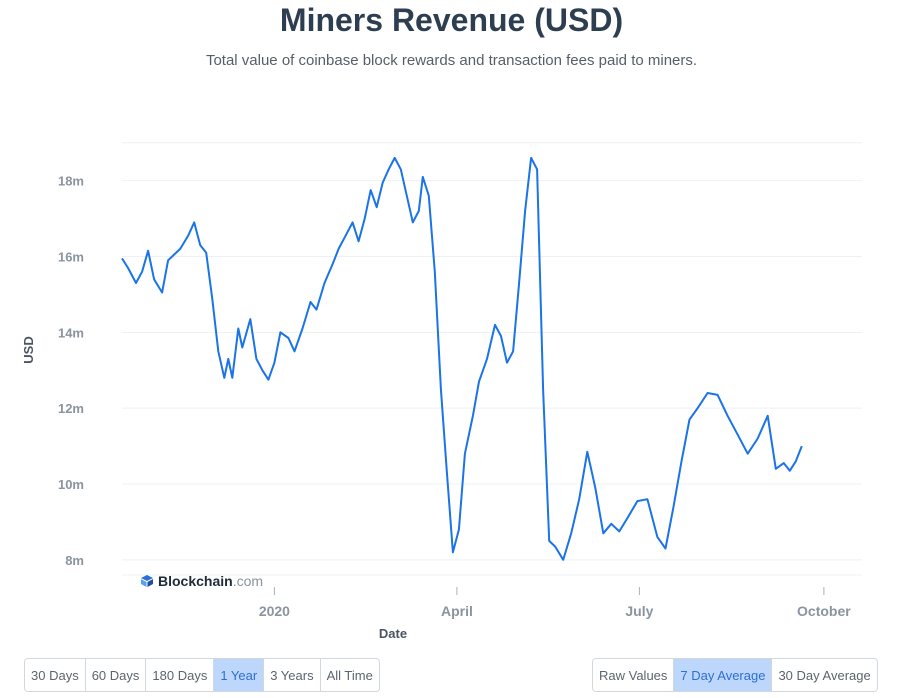 Image resolution: width=903 pixels, height=698 pixels. What do you see at coordinates (723, 675) in the screenshot?
I see `average-7-day-average-button: 7 Day Average` at bounding box center [723, 675].